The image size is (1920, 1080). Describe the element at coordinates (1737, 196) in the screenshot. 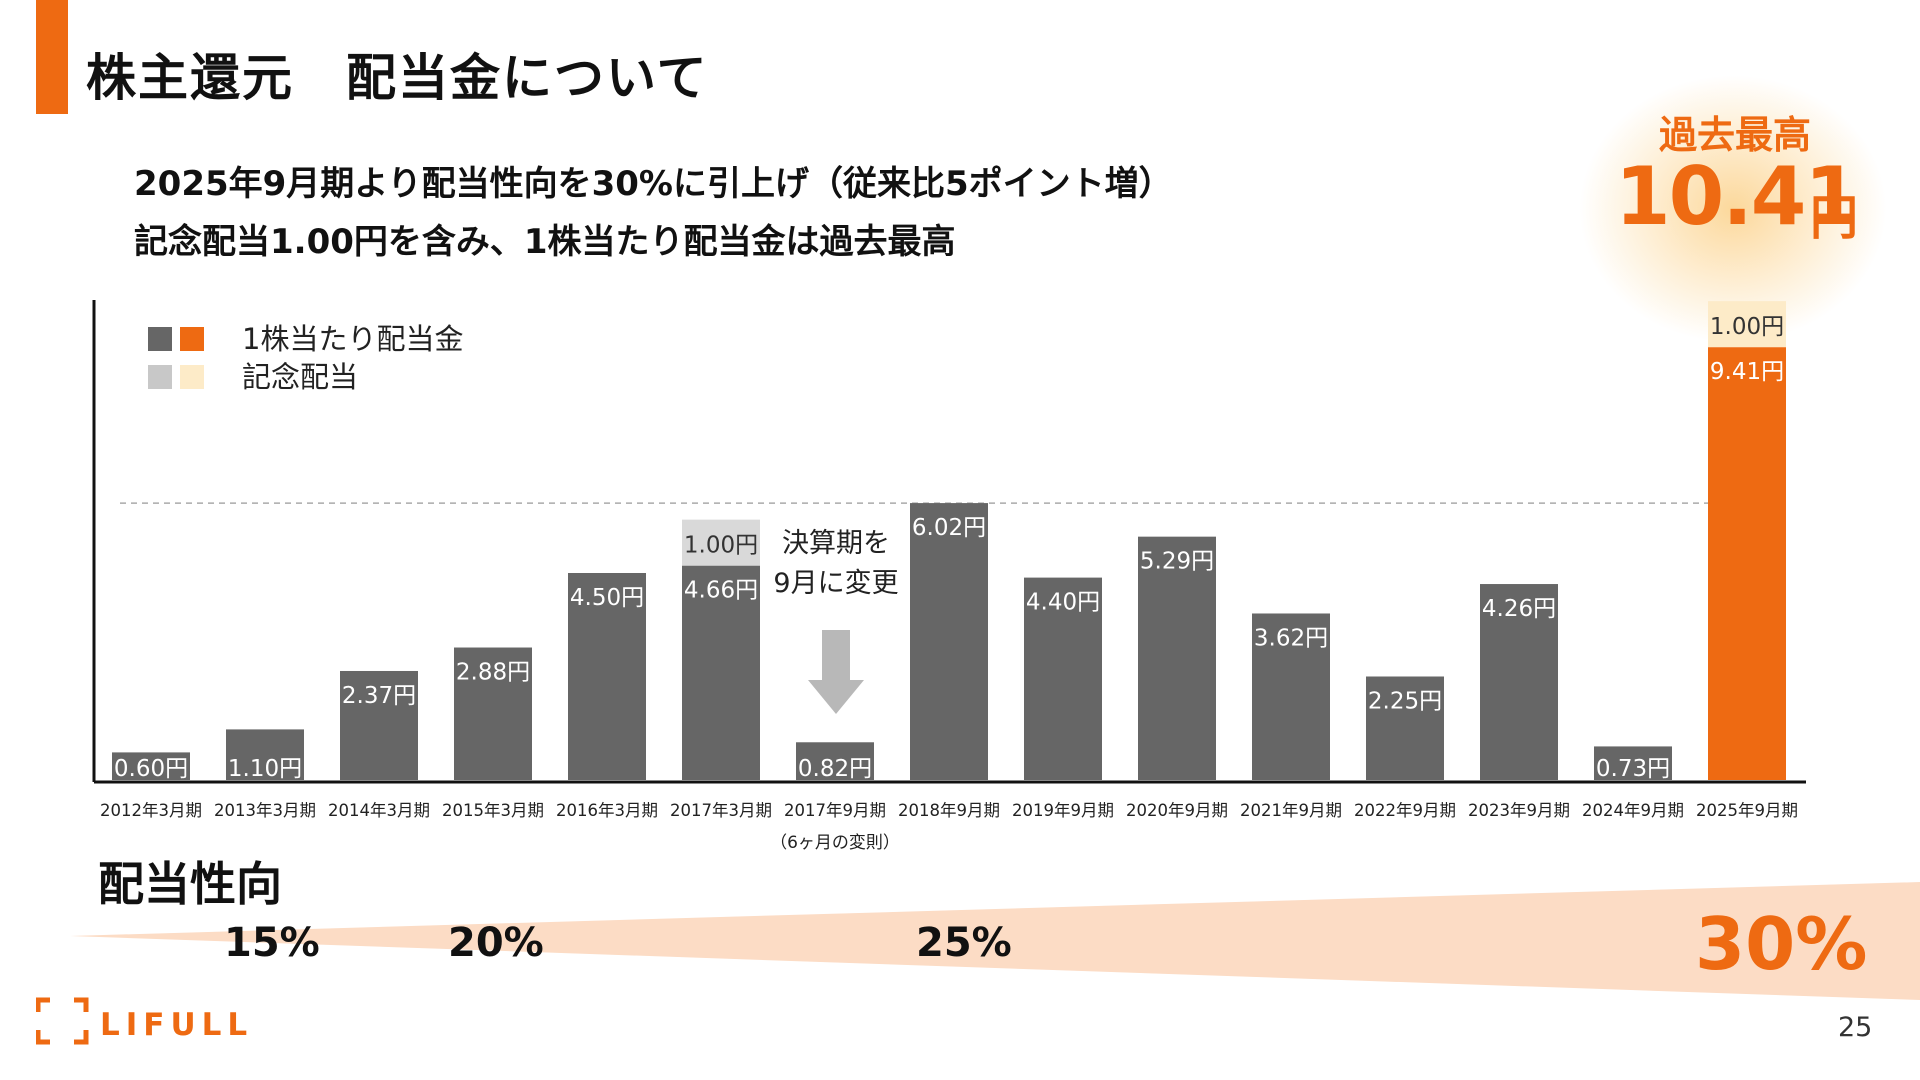

I see `record-value: 10.41` at that location.